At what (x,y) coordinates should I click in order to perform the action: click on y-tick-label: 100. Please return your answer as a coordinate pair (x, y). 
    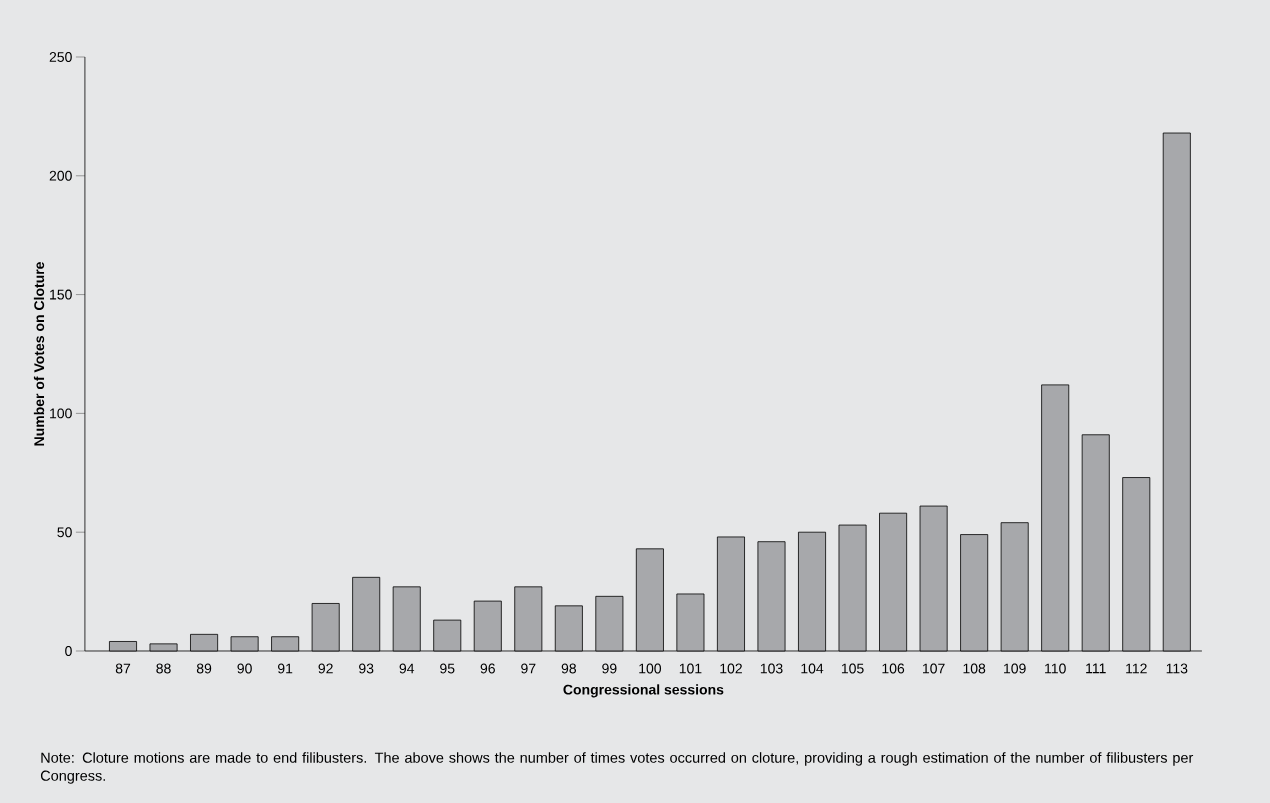
    Looking at the image, I should click on (61, 413).